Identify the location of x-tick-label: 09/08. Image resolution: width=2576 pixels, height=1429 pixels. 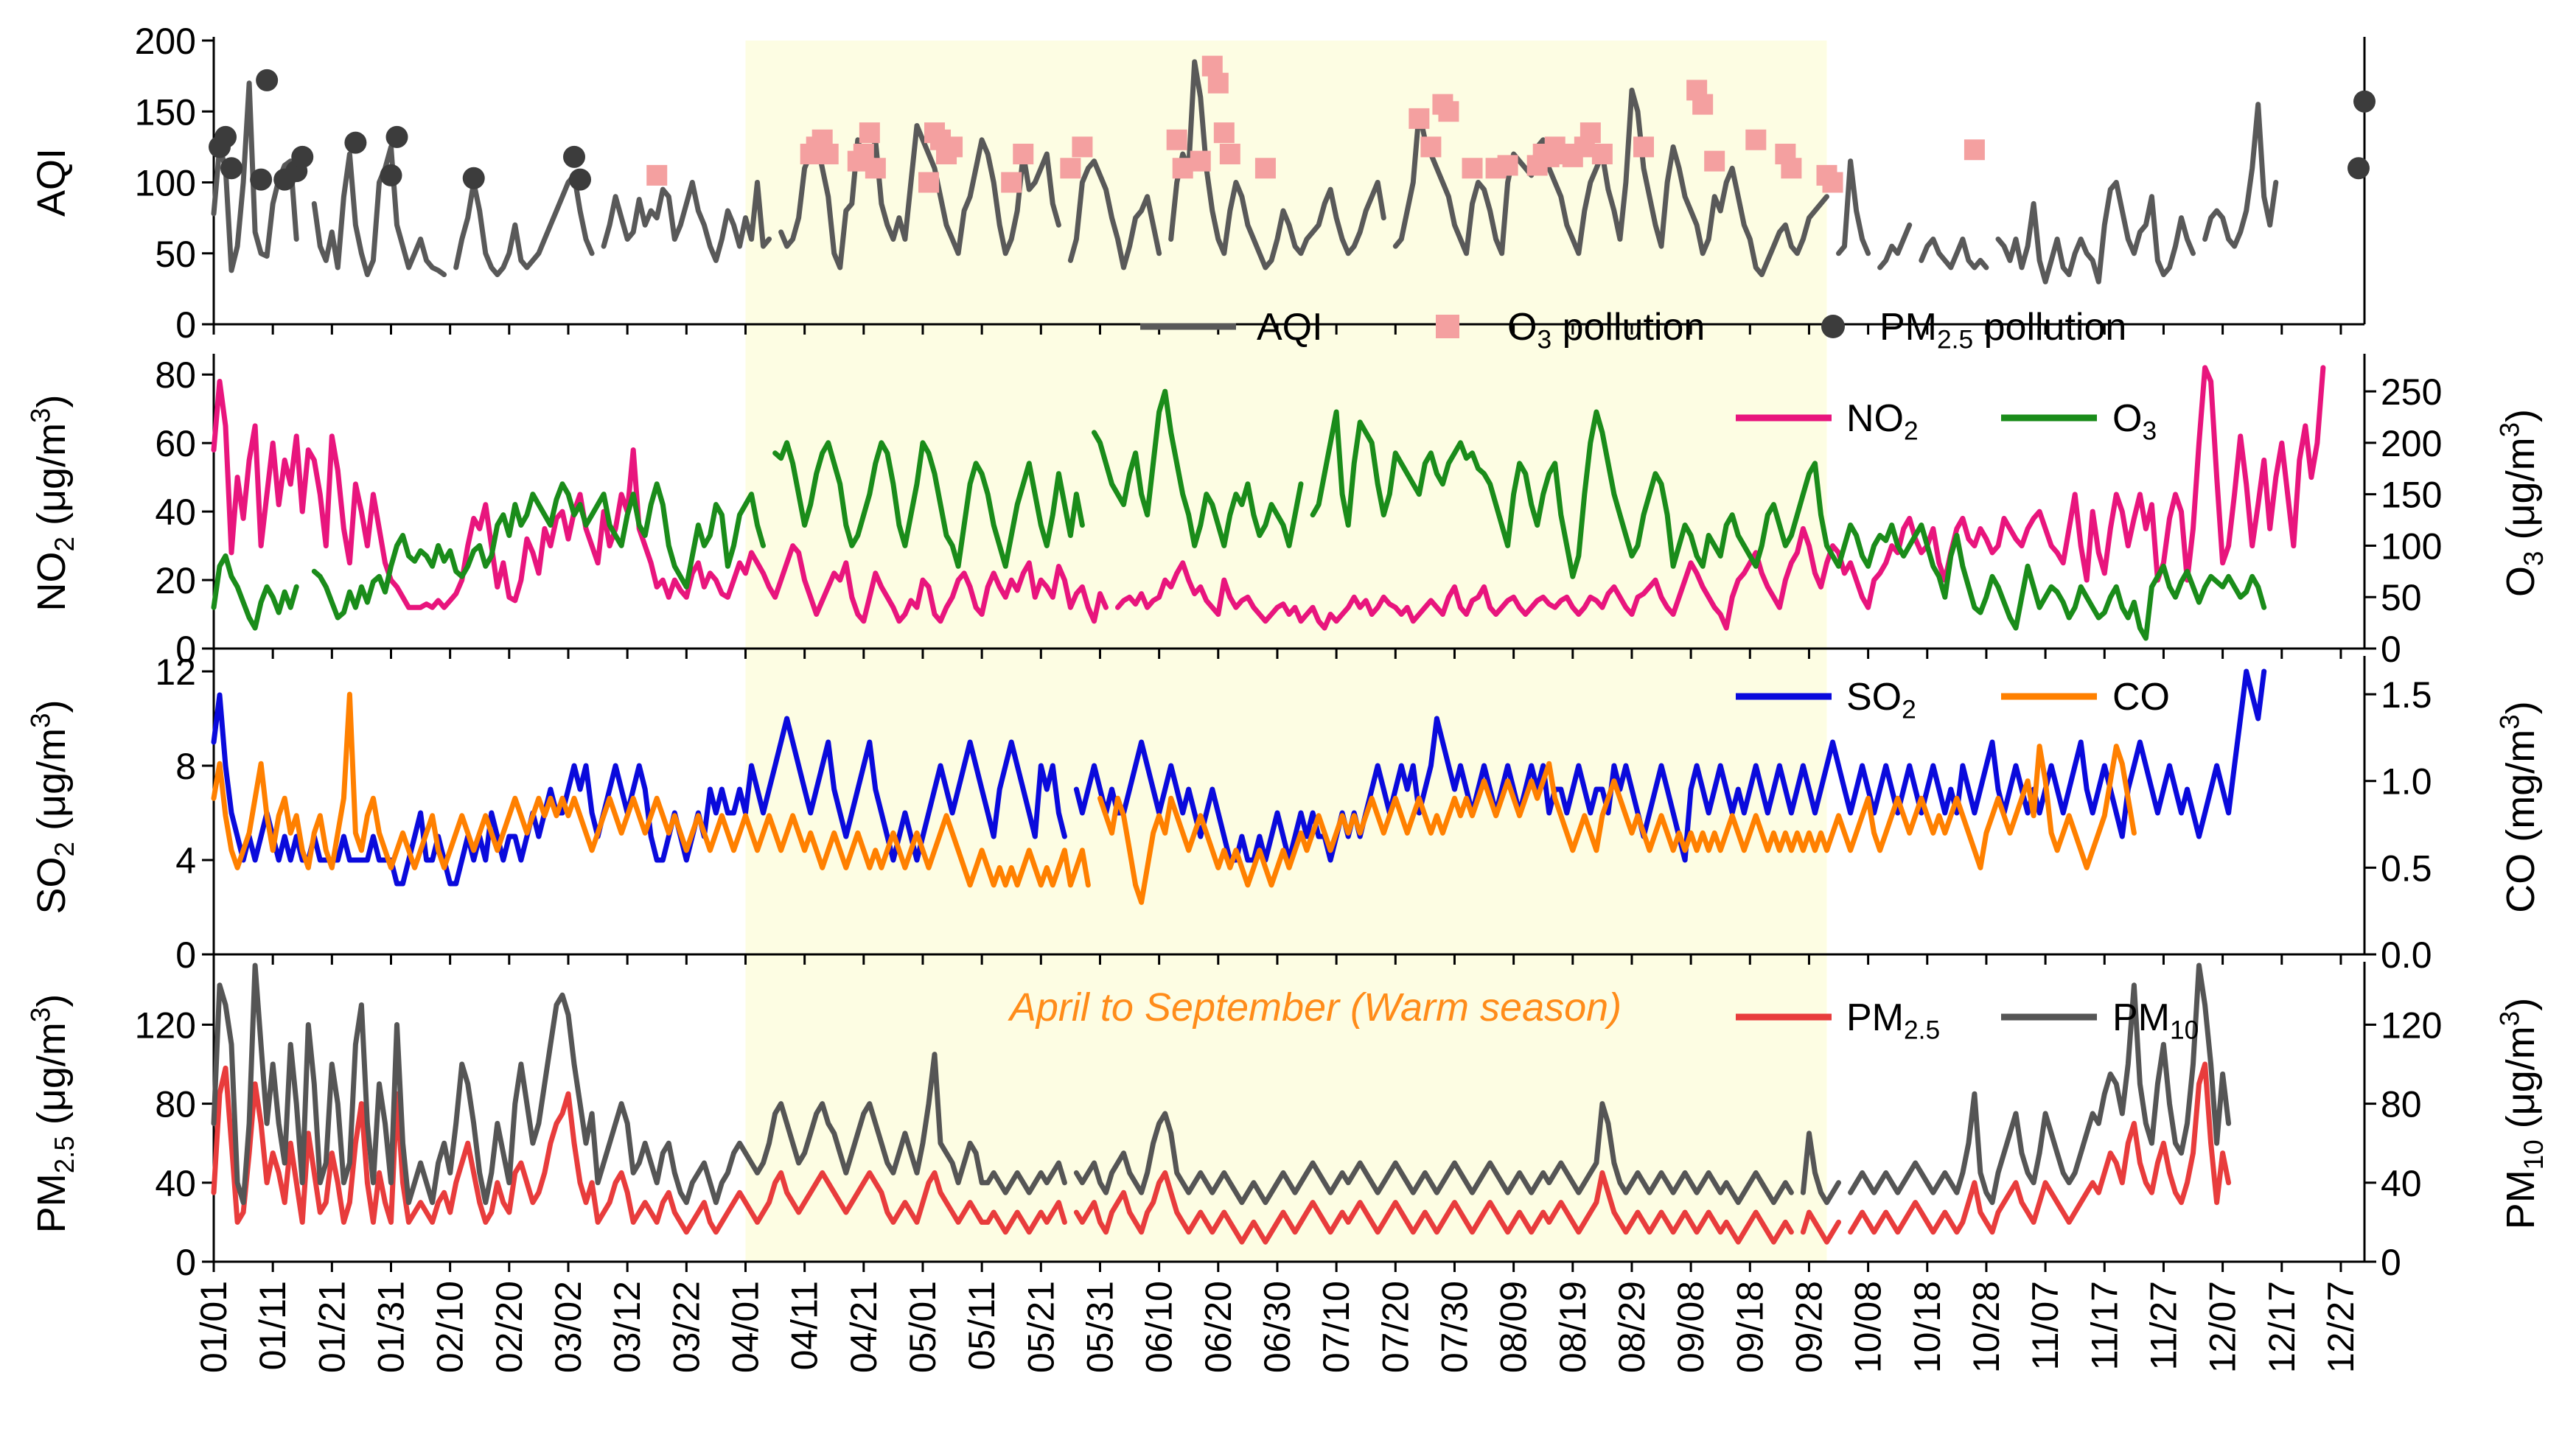
(1690, 1327).